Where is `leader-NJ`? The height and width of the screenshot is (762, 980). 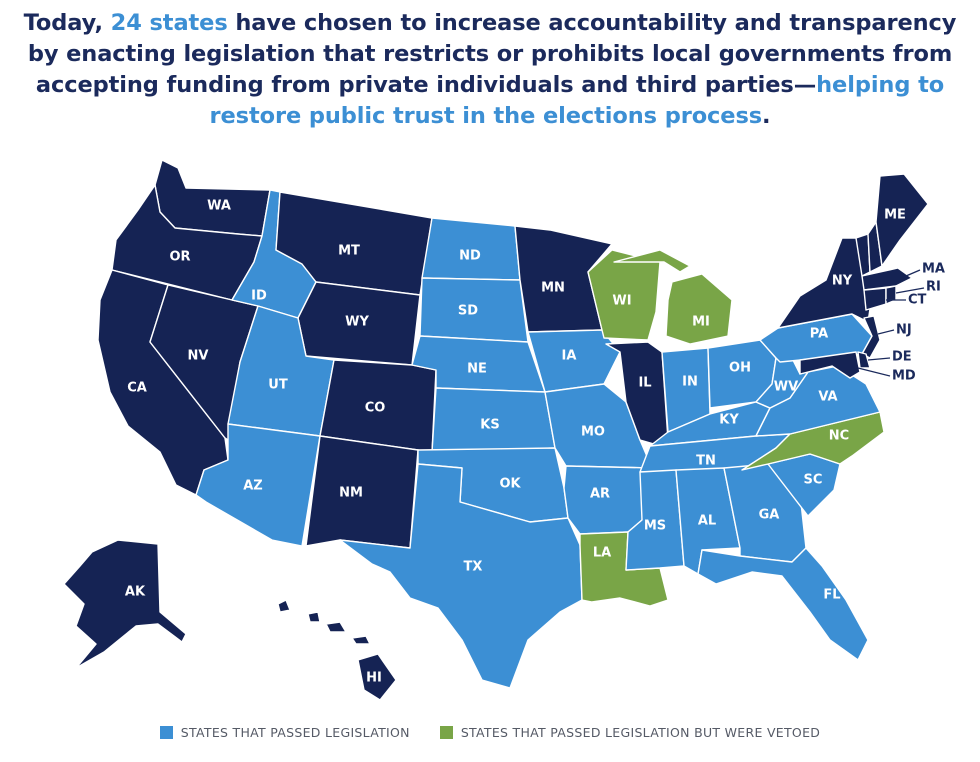
leader-NJ is located at coordinates (886, 332).